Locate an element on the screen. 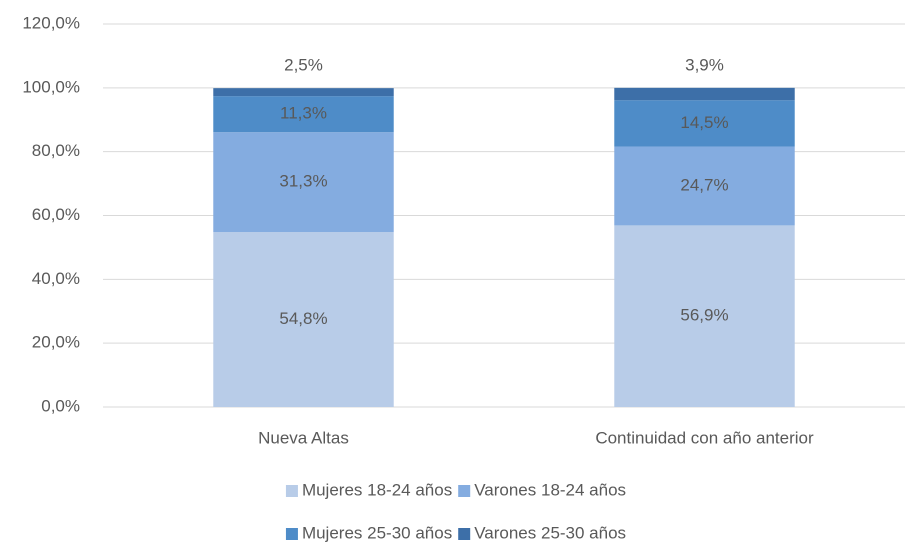 This screenshot has height=551, width=912. legend-label: Mujeres 25-30 años is located at coordinates (377, 532).